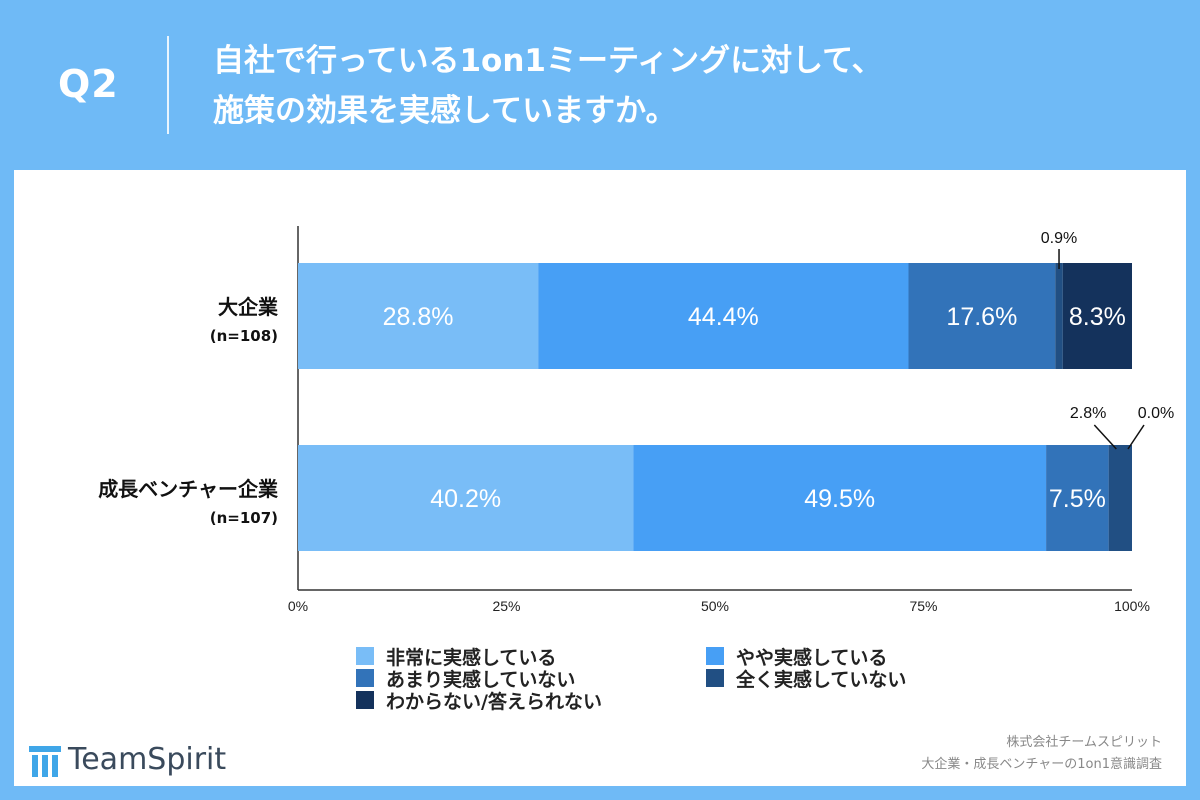 The image size is (1200, 800). Describe the element at coordinates (506, 606) in the screenshot. I see `x-tick-label: 25%` at that location.